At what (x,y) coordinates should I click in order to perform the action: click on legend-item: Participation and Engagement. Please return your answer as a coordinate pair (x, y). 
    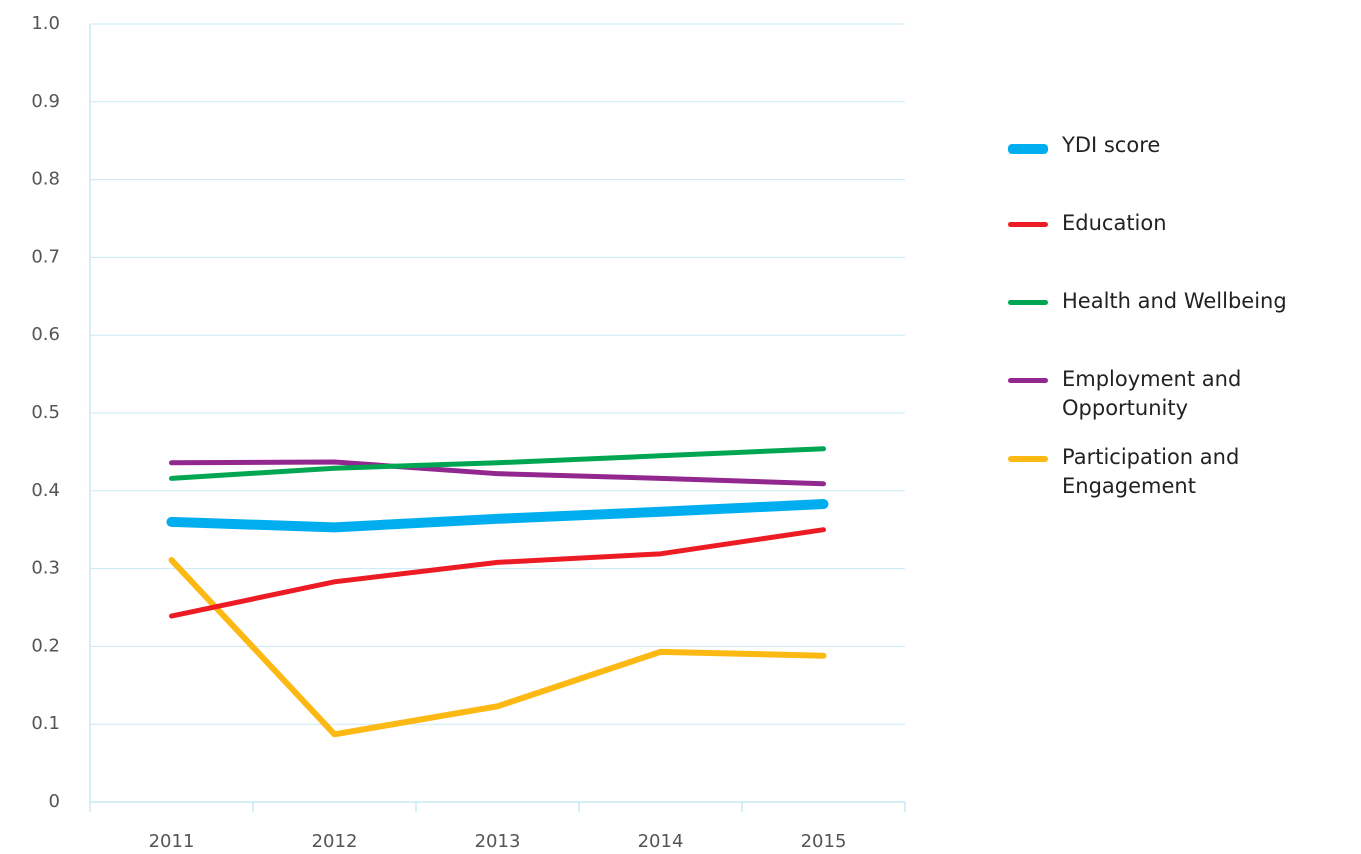
    Looking at the image, I should click on (1170, 472).